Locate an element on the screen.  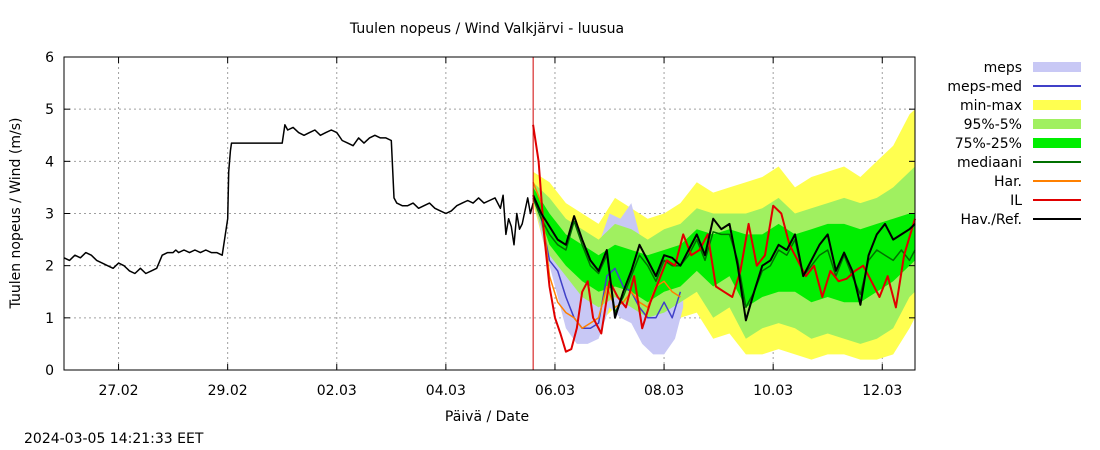
x-tick-label: 10.03 is located at coordinates (773, 391).